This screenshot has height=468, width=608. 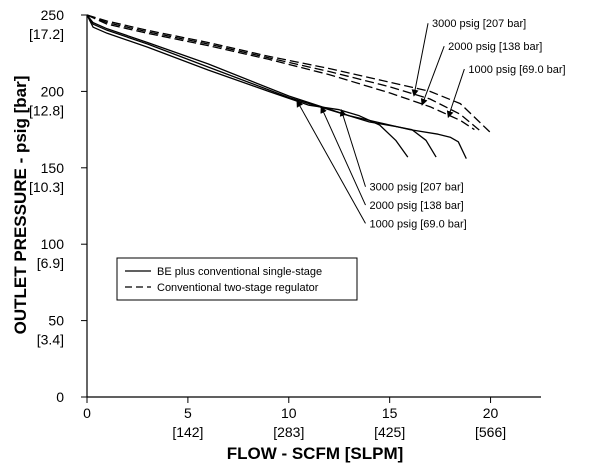 What do you see at coordinates (288, 432) in the screenshot?
I see `x-tick-sublabel: [283]` at bounding box center [288, 432].